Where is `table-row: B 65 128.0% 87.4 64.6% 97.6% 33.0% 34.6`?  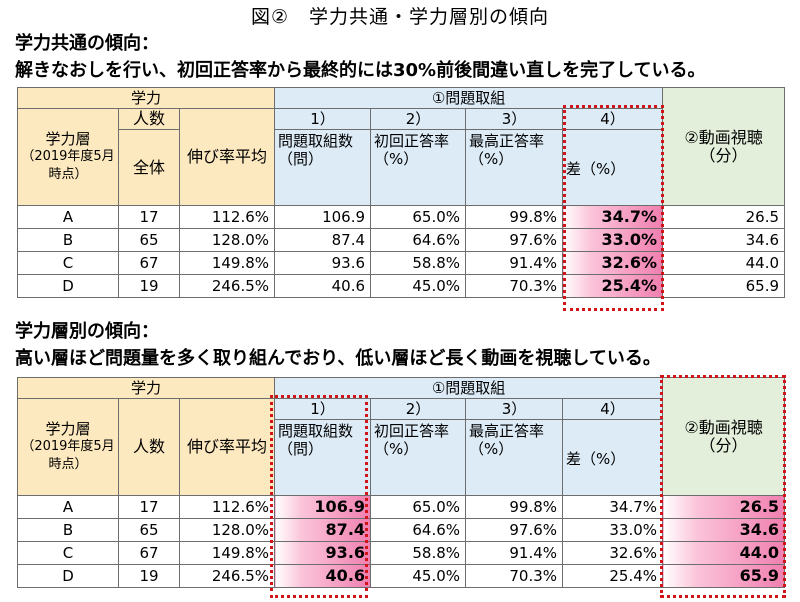 table-row: B 65 128.0% 87.4 64.6% 97.6% 33.0% 34.6 is located at coordinates (401, 530).